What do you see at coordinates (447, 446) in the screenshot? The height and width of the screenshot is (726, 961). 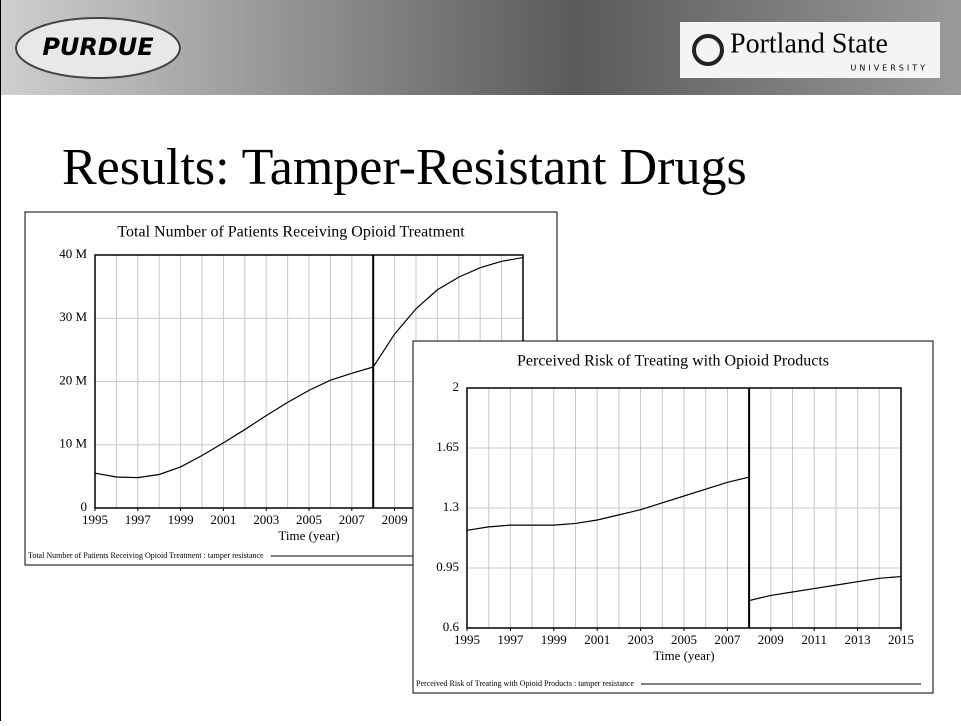 I see `y-tick-label: 1.65` at bounding box center [447, 446].